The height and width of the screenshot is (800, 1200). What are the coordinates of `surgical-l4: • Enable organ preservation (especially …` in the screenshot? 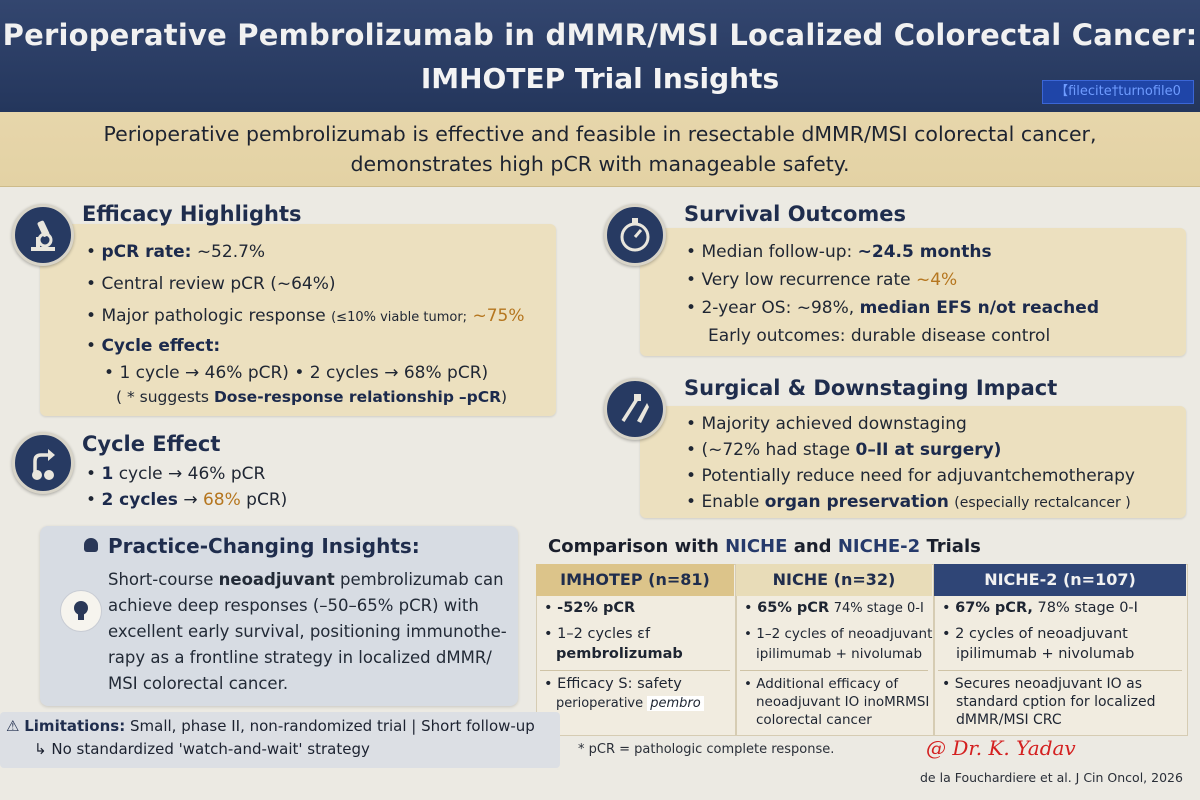 It's located at (908, 502).